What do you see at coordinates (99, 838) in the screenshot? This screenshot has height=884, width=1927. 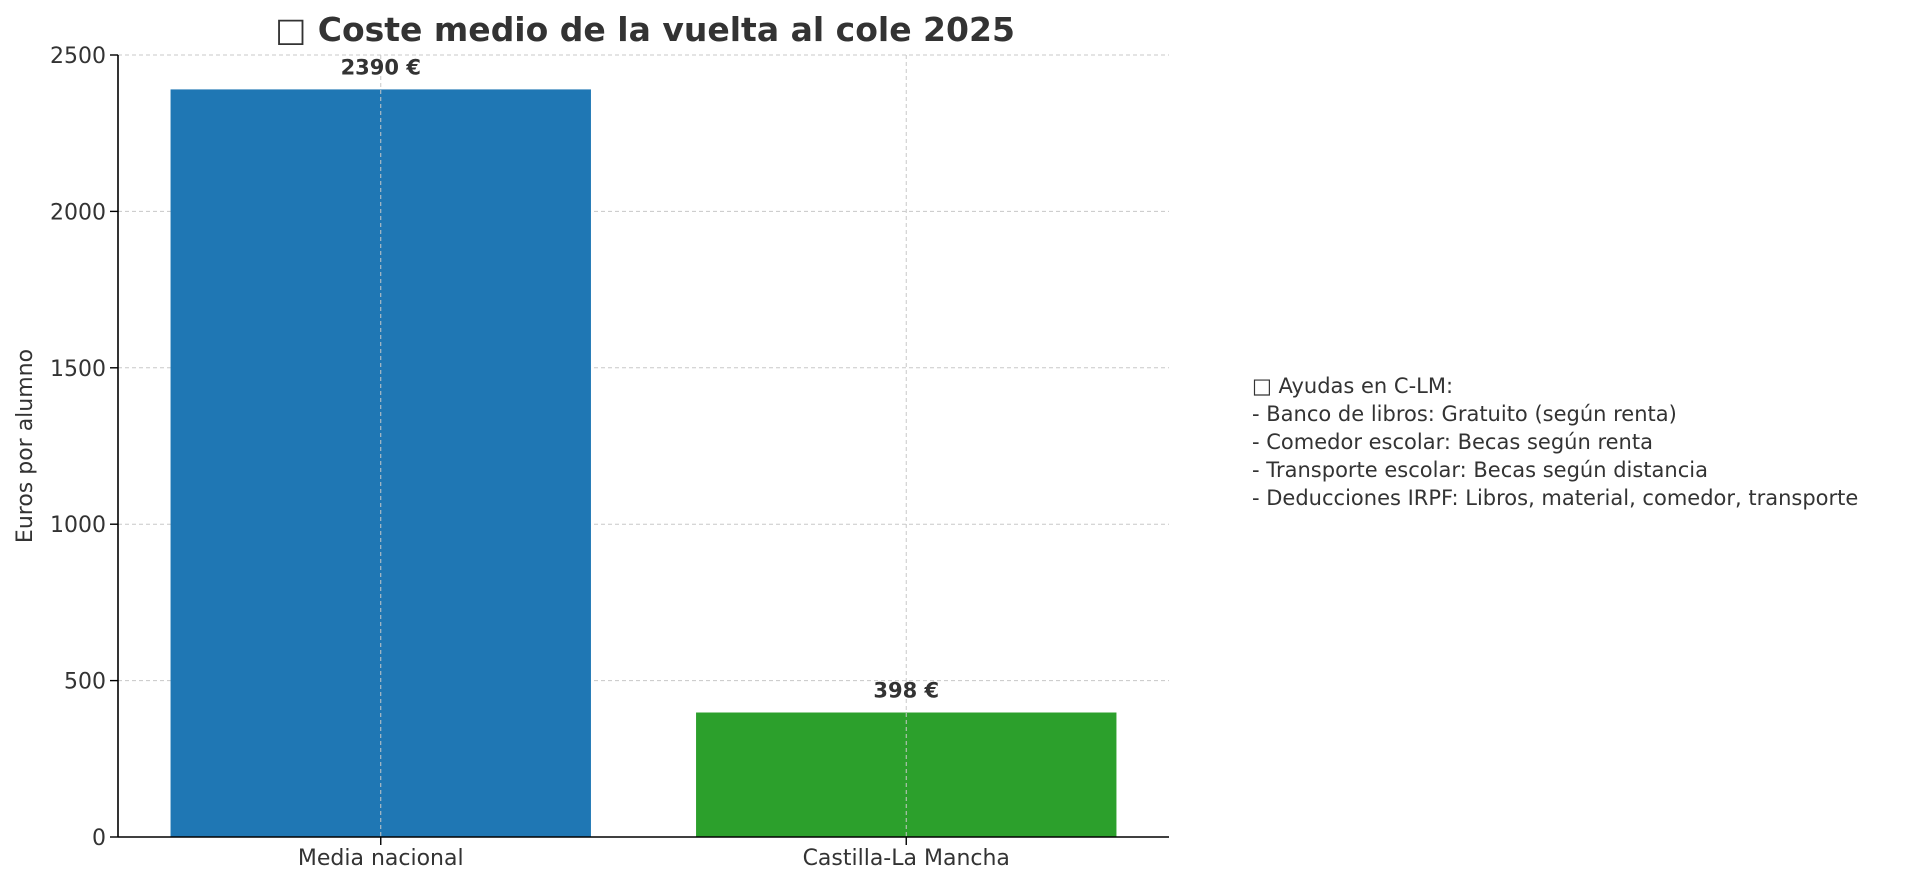 I see `y-tick-label: 0` at bounding box center [99, 838].